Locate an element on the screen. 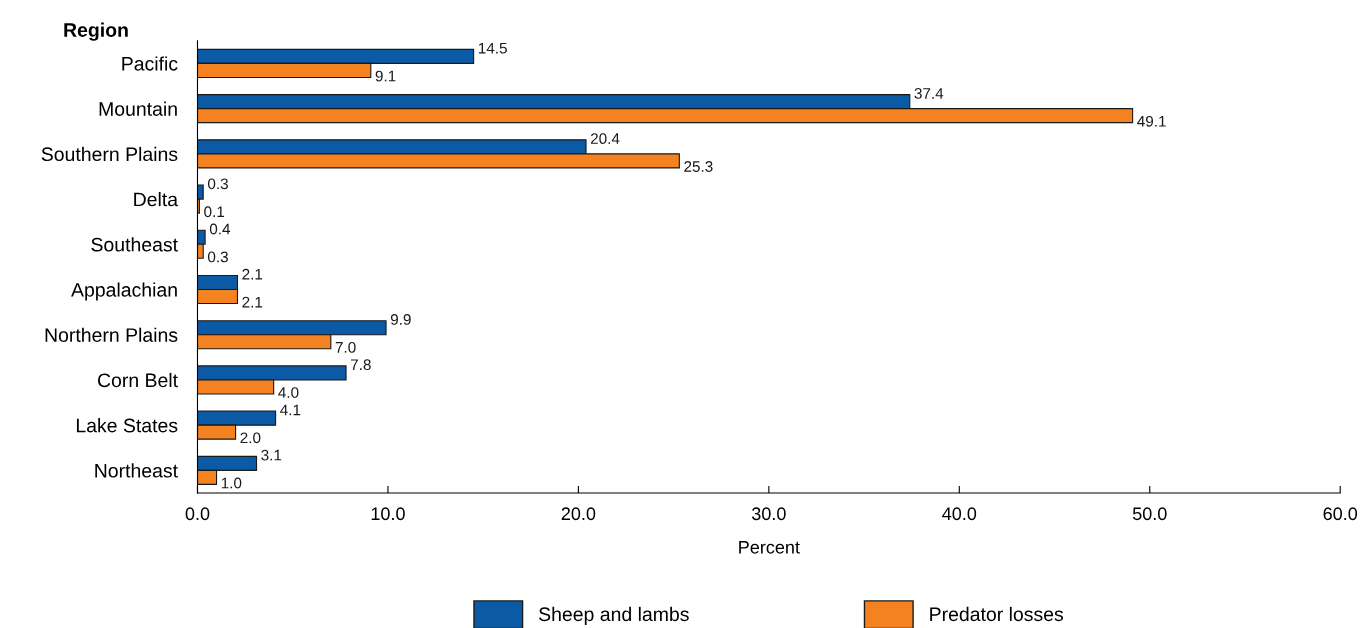  data-label: 7.8 is located at coordinates (360, 365).